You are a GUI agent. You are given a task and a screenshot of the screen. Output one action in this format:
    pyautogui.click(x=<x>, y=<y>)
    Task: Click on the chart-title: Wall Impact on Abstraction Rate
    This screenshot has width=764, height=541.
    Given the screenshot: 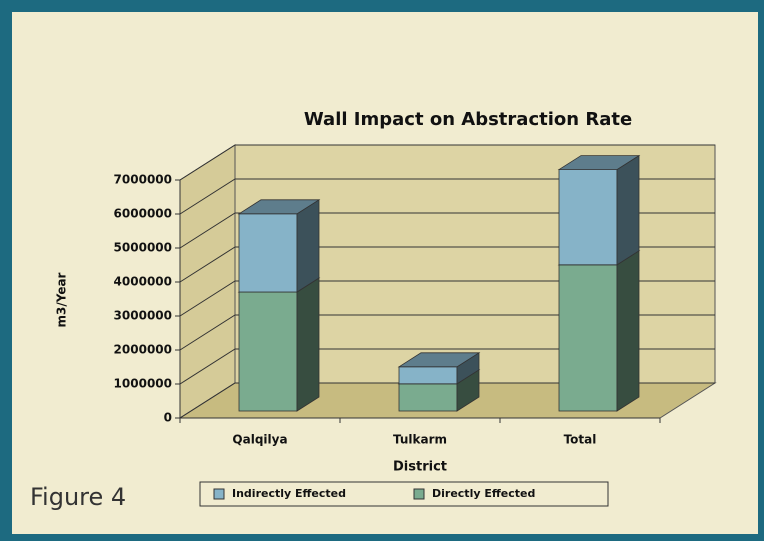 What is the action you would take?
    pyautogui.click(x=468, y=119)
    